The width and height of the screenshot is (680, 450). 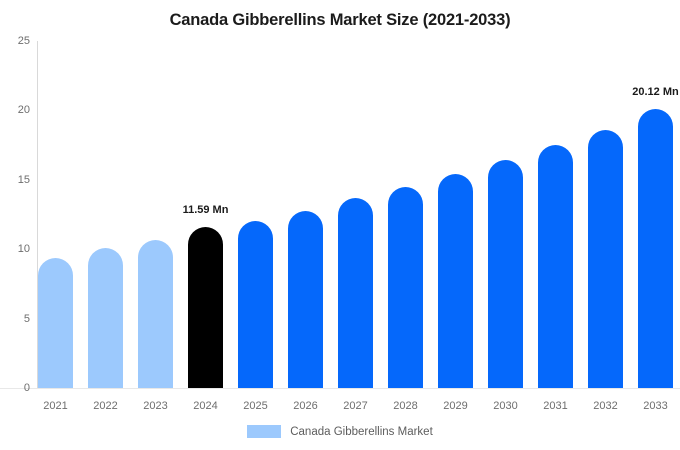 What do you see at coordinates (455, 281) in the screenshot?
I see `bar-2029` at bounding box center [455, 281].